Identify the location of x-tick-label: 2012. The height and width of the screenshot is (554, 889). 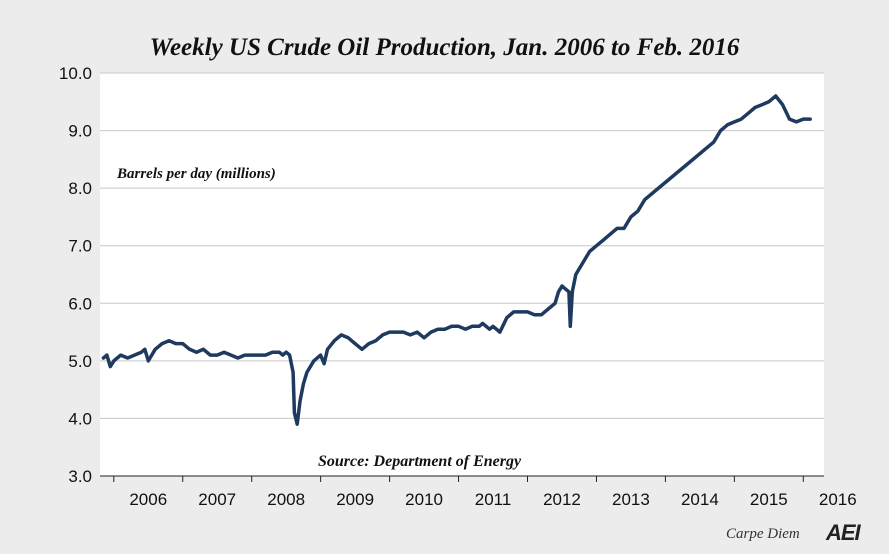
(562, 499).